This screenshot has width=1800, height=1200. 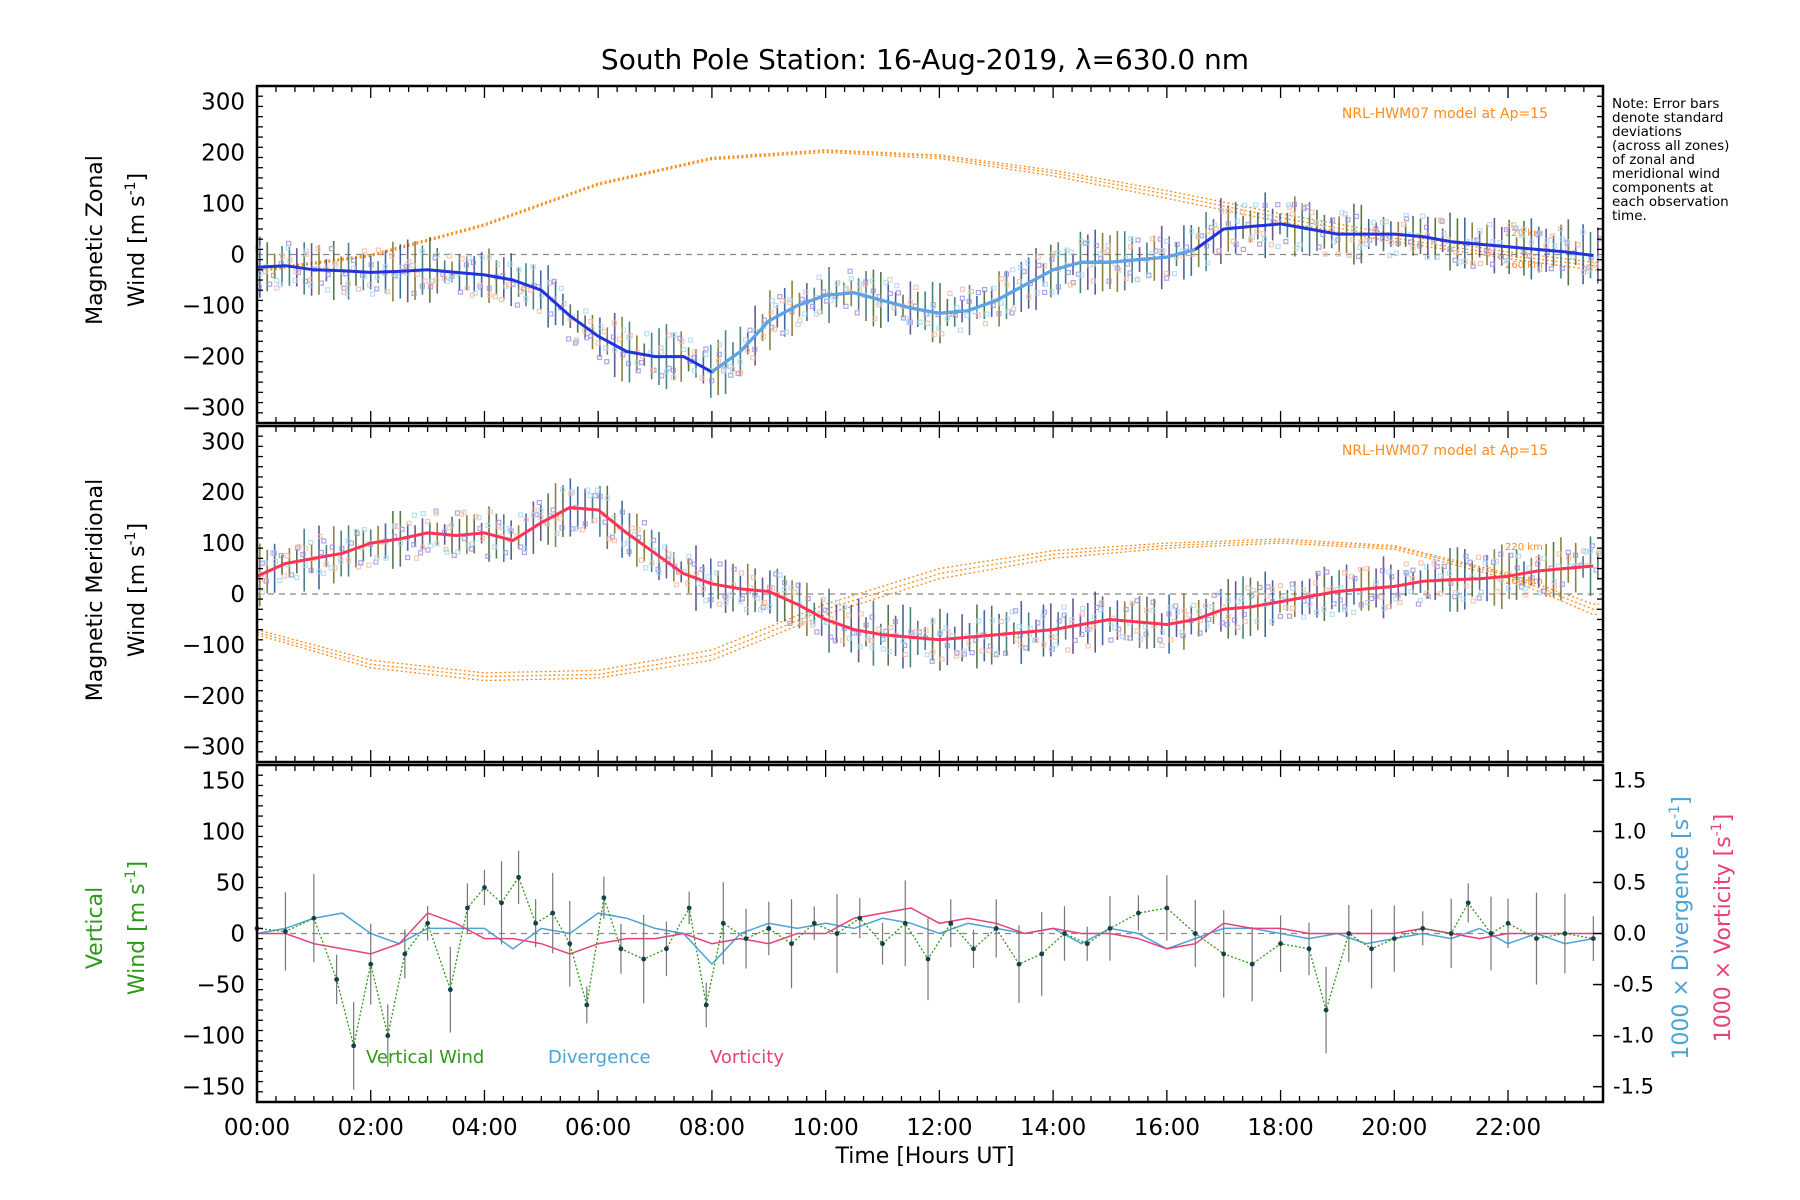 What do you see at coordinates (213, 697) in the screenshot?
I see `y-tick-label: −200` at bounding box center [213, 697].